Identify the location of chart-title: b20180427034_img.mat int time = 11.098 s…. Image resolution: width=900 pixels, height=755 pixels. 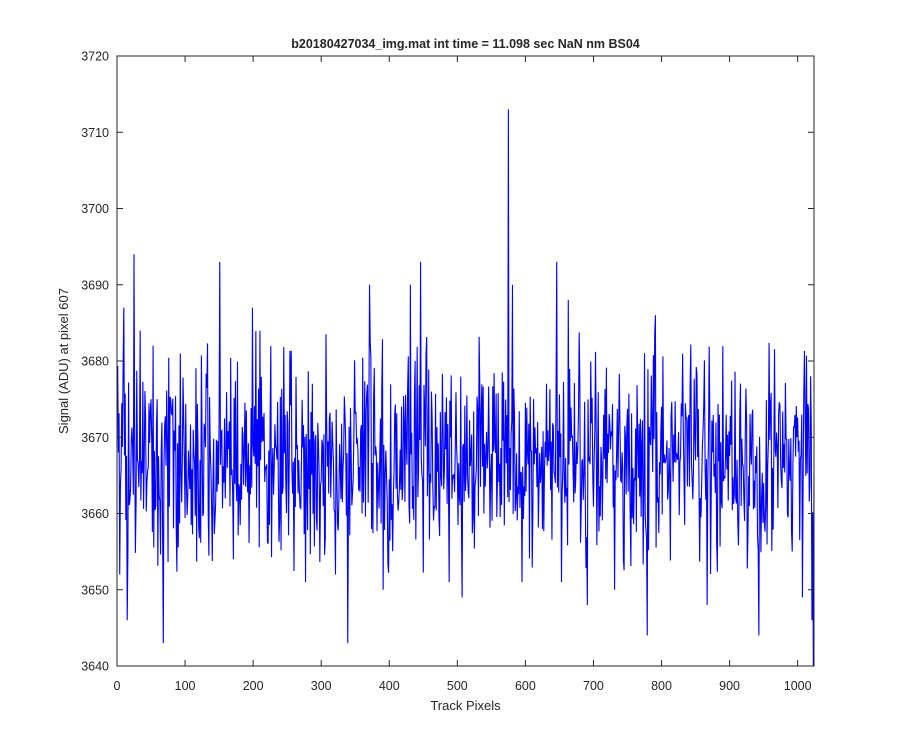
(465, 44).